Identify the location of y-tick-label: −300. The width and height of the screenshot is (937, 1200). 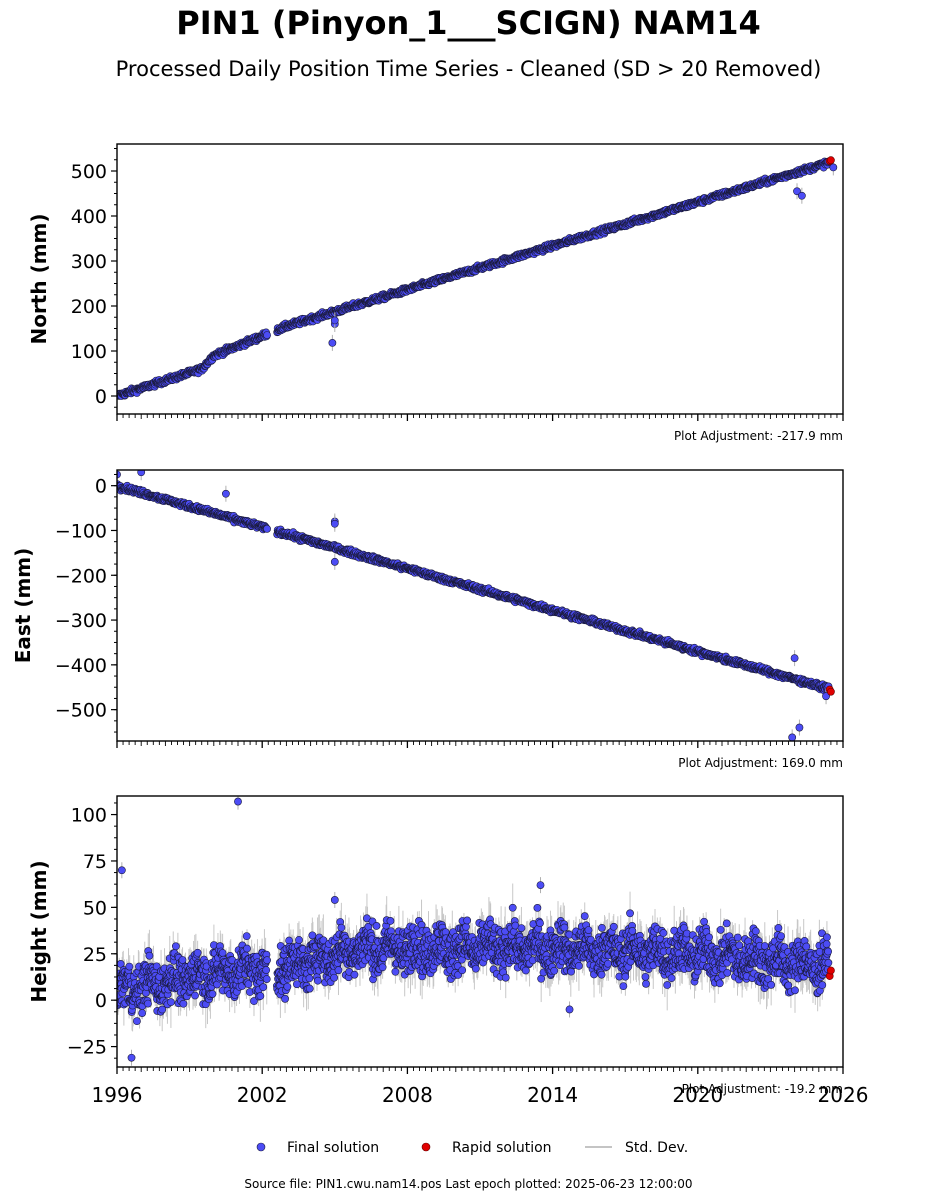
(81, 621).